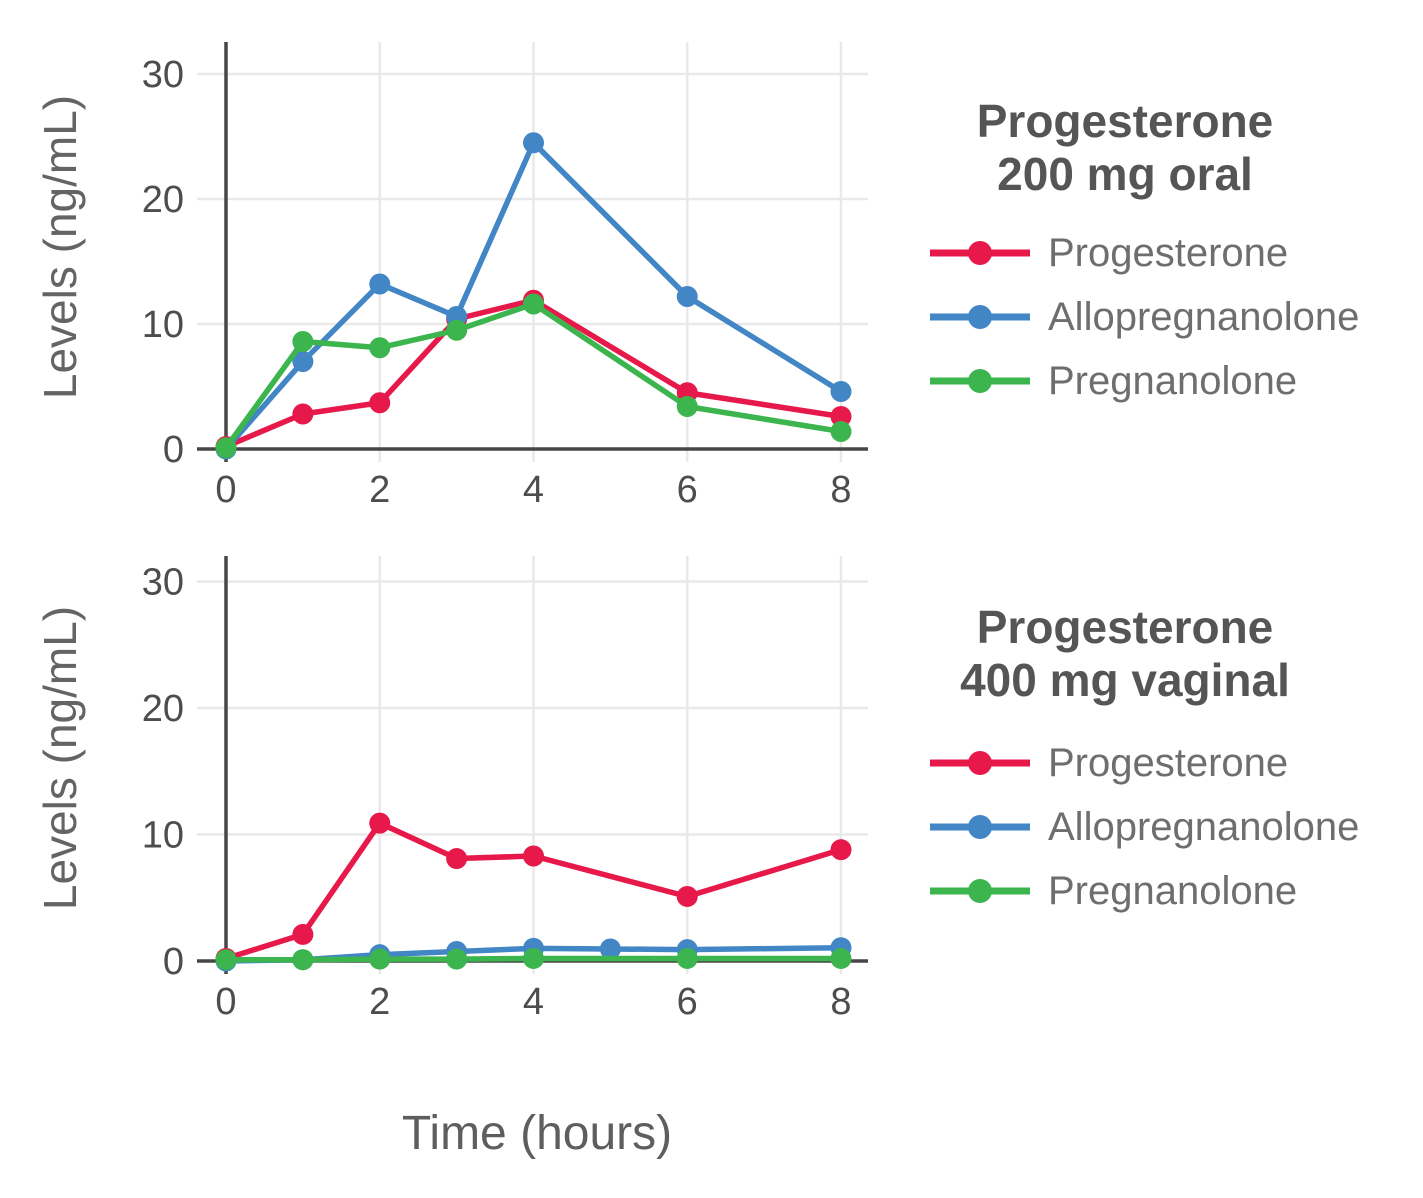 The width and height of the screenshot is (1423, 1198). What do you see at coordinates (1125, 680) in the screenshot?
I see `legend-title-line2: 400 mg vaginal` at bounding box center [1125, 680].